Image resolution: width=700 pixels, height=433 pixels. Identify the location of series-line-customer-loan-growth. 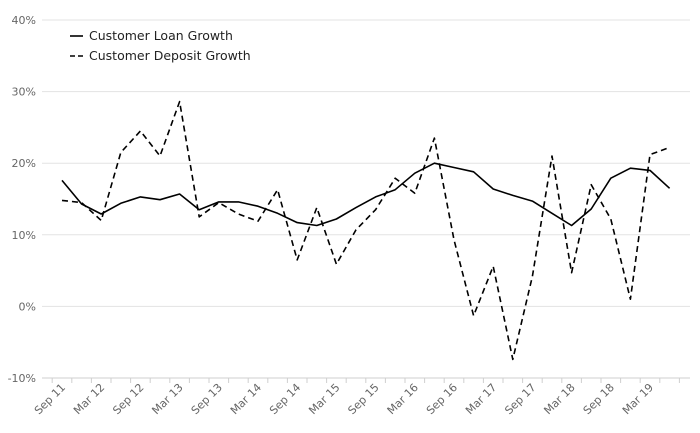
(366, 194).